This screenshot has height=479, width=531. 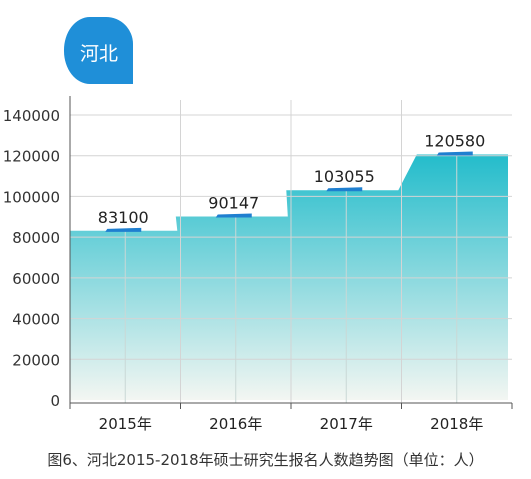 What do you see at coordinates (36, 279) in the screenshot?
I see `y-tick-label: 60000` at bounding box center [36, 279].